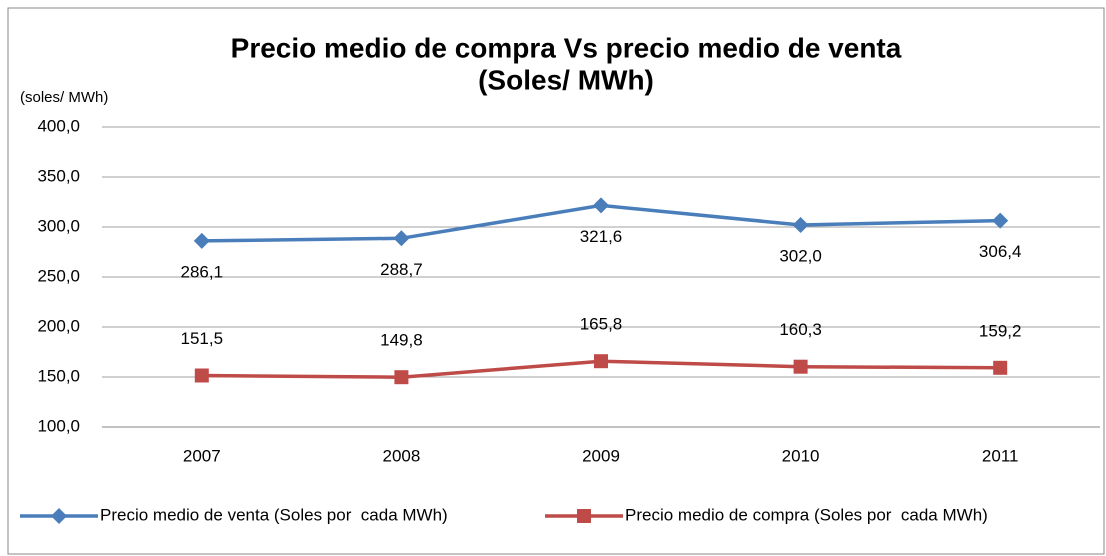 This screenshot has height=556, width=1106. What do you see at coordinates (58, 175) in the screenshot?
I see `y-tick-label: 350,0` at bounding box center [58, 175].